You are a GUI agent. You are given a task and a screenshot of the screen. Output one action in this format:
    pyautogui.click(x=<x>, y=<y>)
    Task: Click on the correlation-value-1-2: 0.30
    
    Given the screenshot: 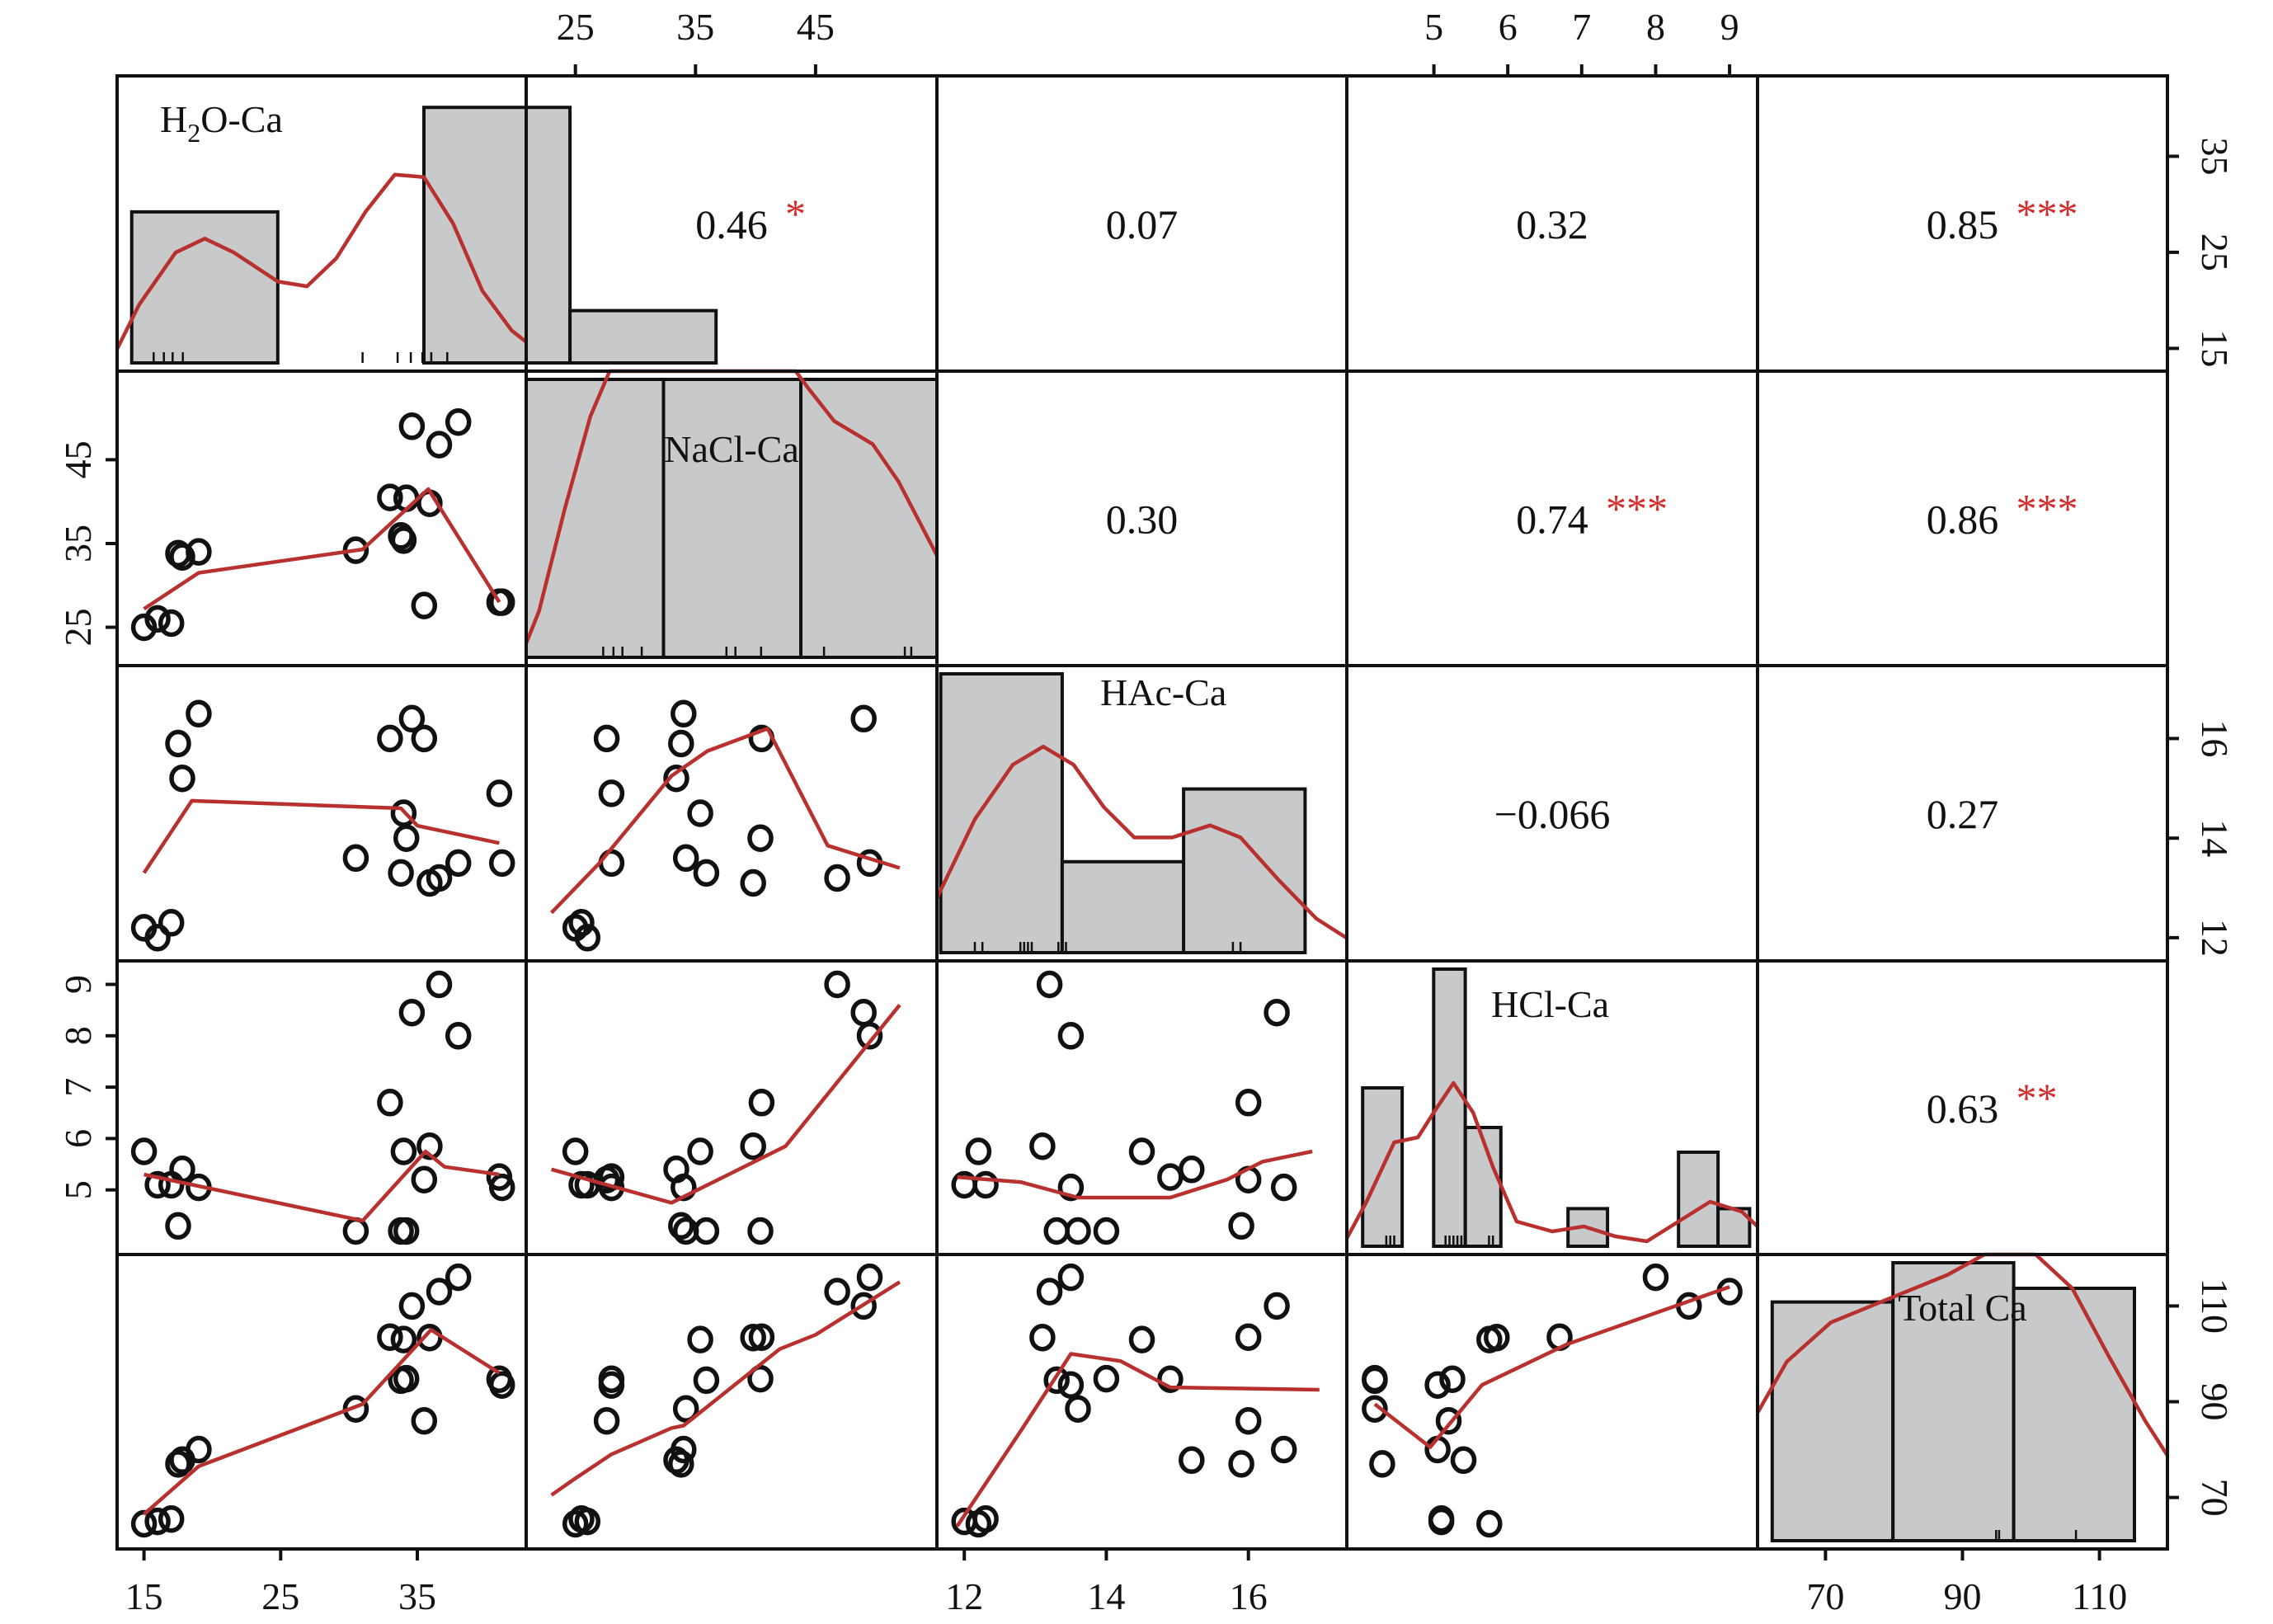 What is the action you would take?
    pyautogui.click(x=1142, y=520)
    